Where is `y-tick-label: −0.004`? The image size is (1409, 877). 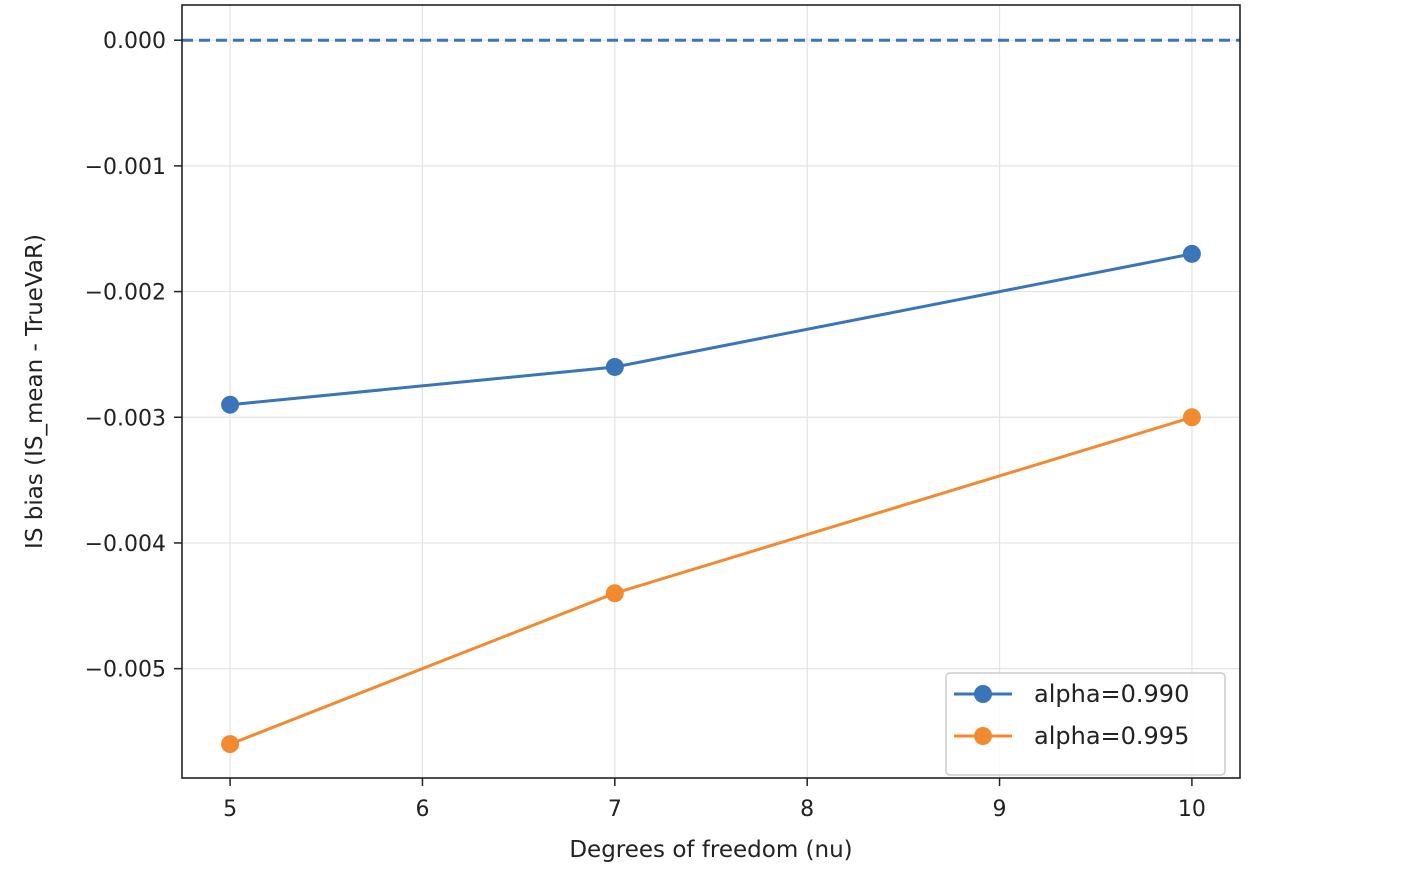
y-tick-label: −0.004 is located at coordinates (125, 544).